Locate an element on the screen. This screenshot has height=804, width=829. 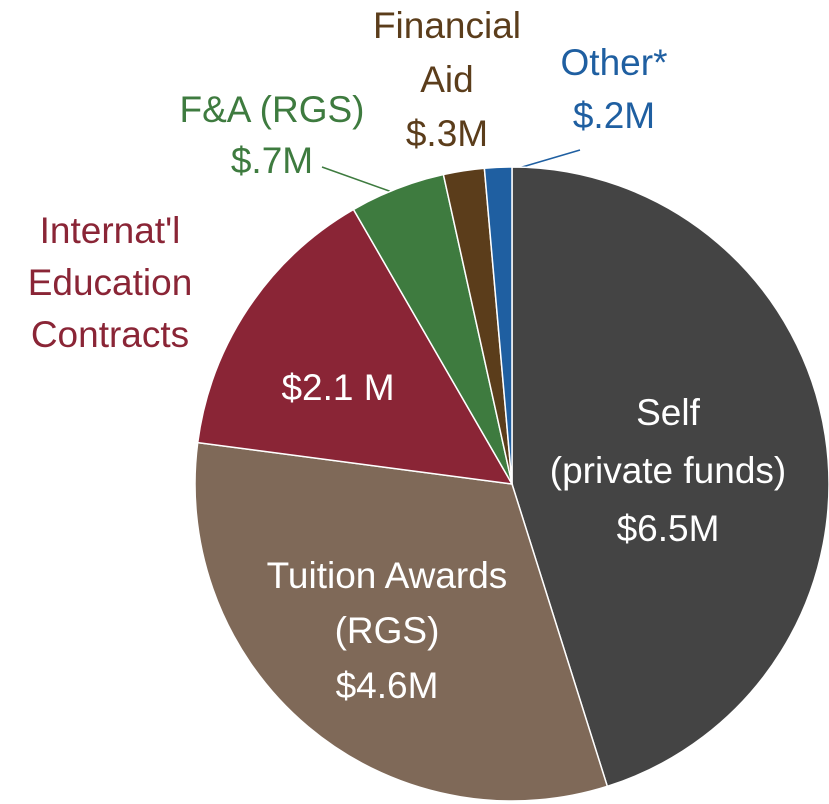
slice-label: Tuition Awards is located at coordinates (387, 575).